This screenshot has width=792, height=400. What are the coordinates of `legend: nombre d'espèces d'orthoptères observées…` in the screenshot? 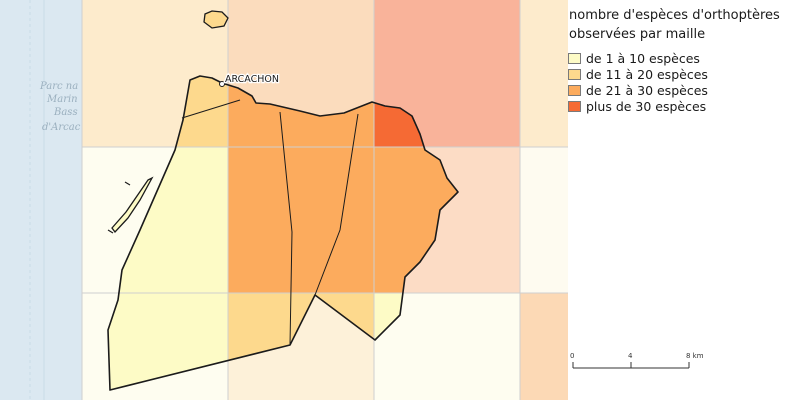 It's located at (680, 60).